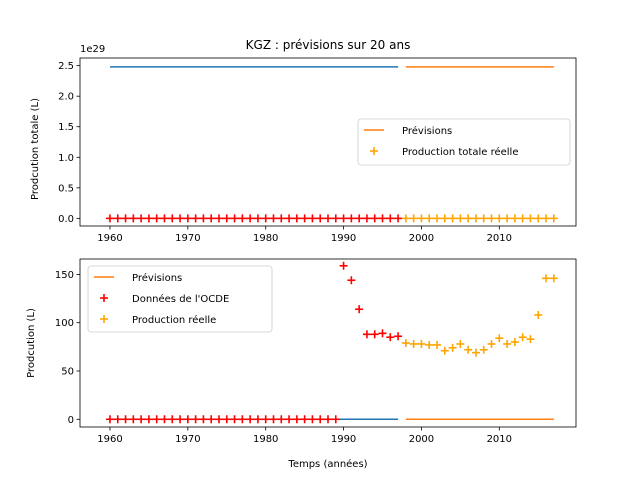 Image resolution: width=640 pixels, height=480 pixels. What do you see at coordinates (64, 275) in the screenshot?
I see `bottom-y-tick-label: 150` at bounding box center [64, 275].